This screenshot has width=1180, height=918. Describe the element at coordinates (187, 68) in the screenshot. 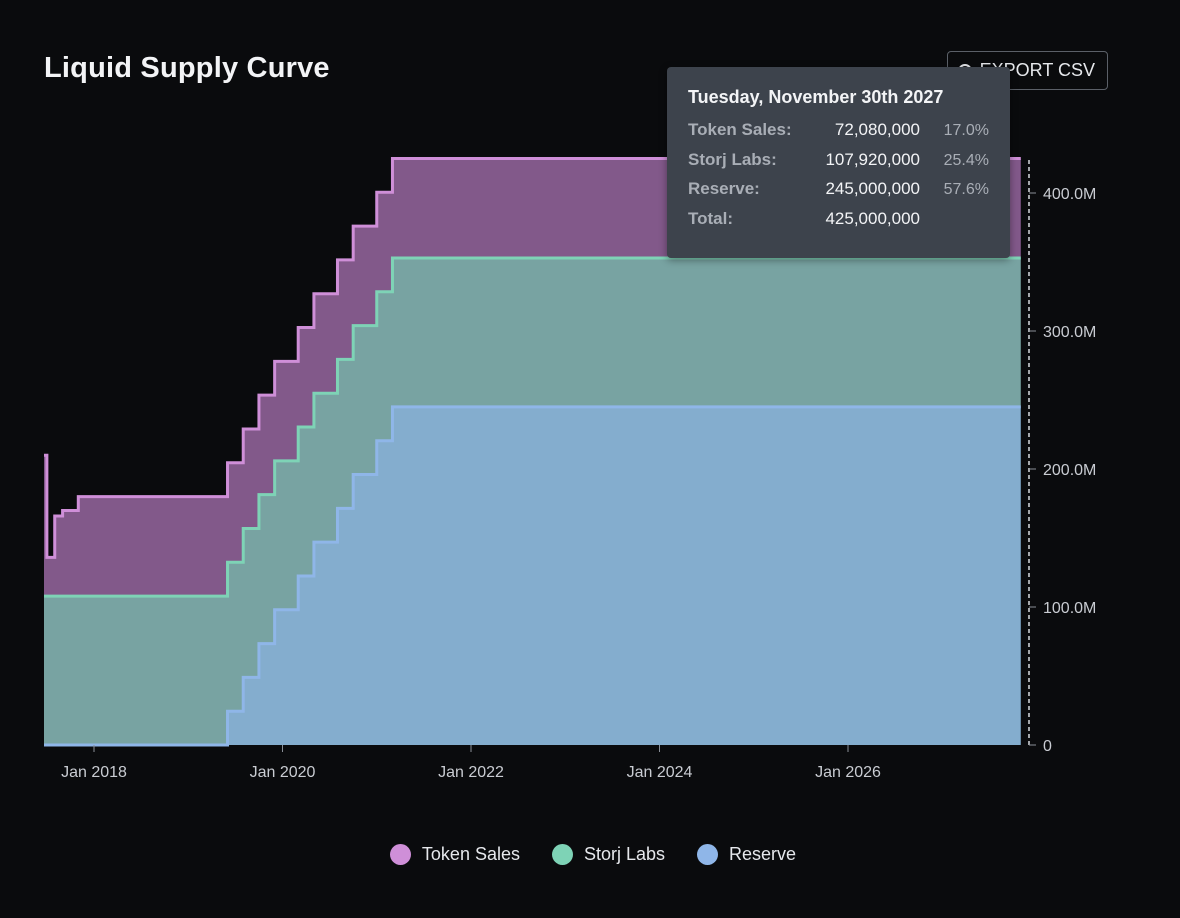

I see `page-title: Liquid Supply Curve` at that location.